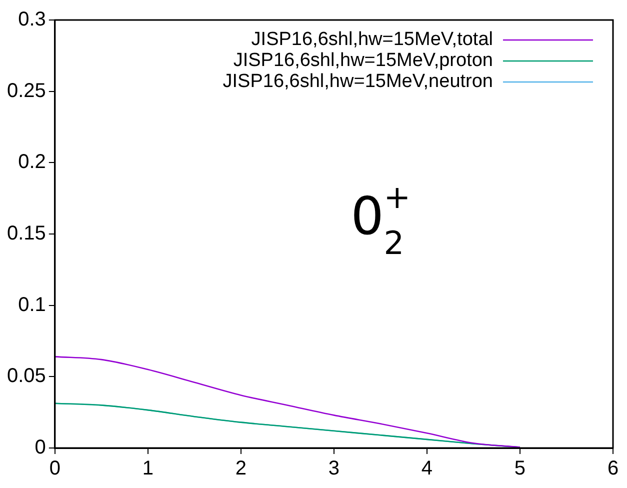 The width and height of the screenshot is (627, 488). Describe the element at coordinates (148, 469) in the screenshot. I see `x-tick-label: 1` at that location.